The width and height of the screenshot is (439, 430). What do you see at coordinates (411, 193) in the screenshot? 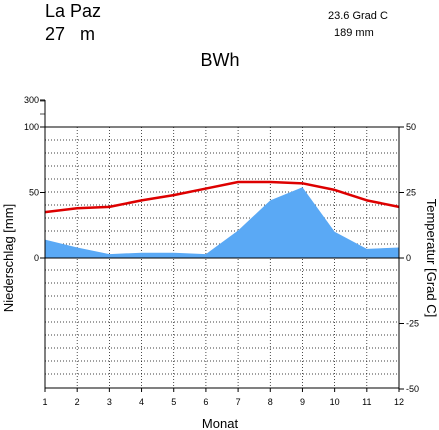
I see `y-right-tick-label: 25` at bounding box center [411, 193].